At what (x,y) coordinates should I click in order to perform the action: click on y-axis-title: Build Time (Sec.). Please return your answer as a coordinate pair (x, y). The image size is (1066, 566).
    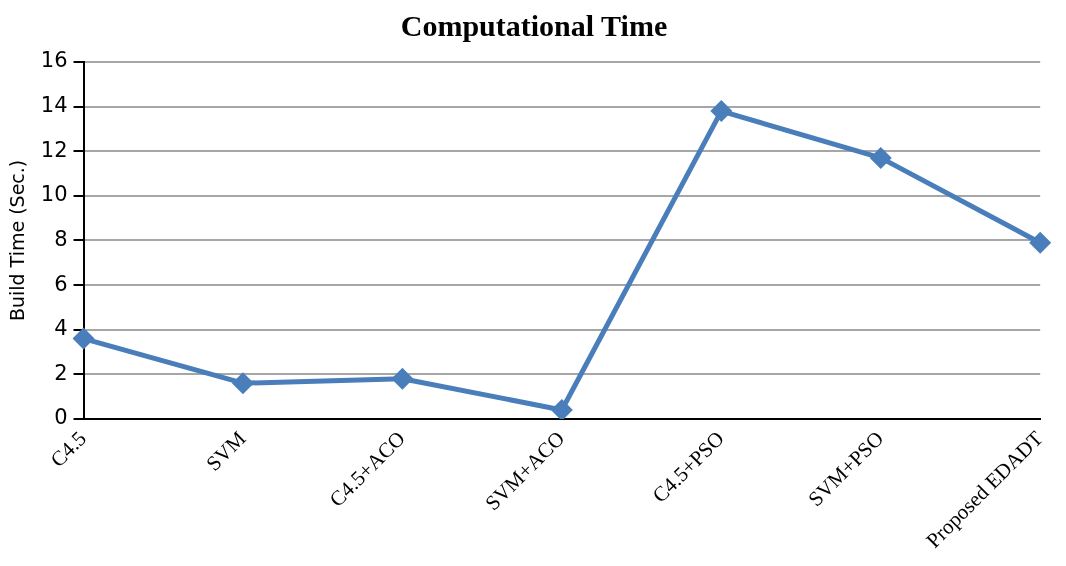
    Looking at the image, I should click on (17, 240).